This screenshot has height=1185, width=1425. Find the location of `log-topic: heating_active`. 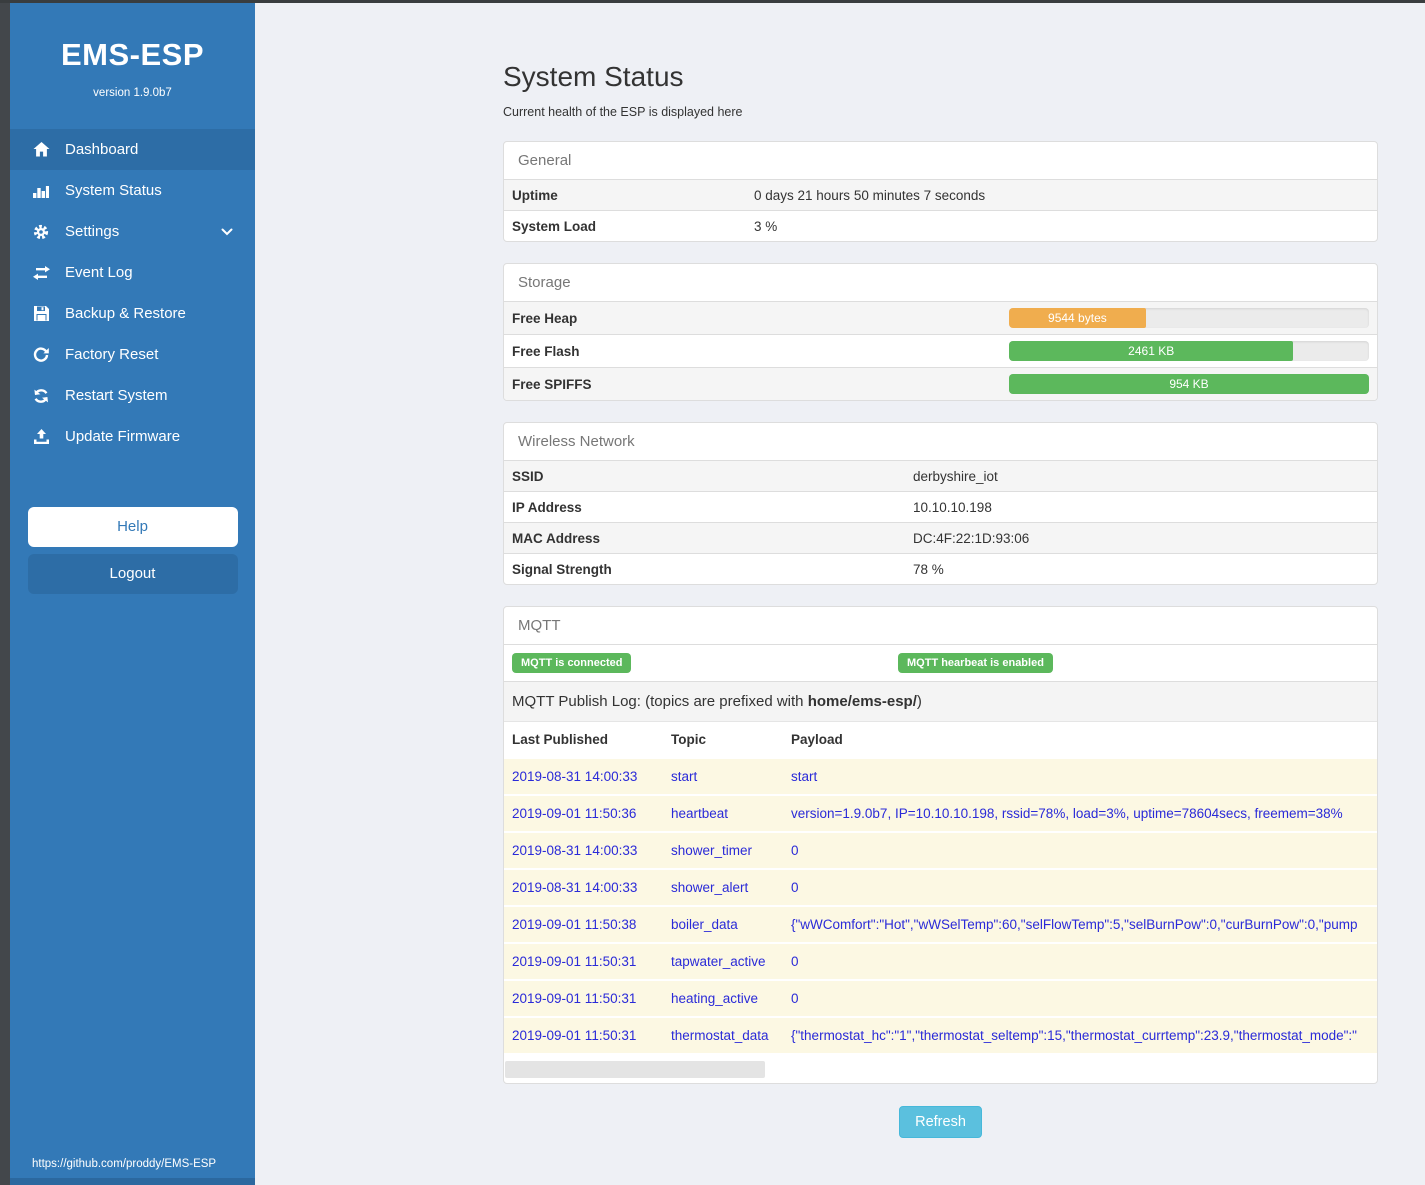

log-topic: heating_active is located at coordinates (715, 998).